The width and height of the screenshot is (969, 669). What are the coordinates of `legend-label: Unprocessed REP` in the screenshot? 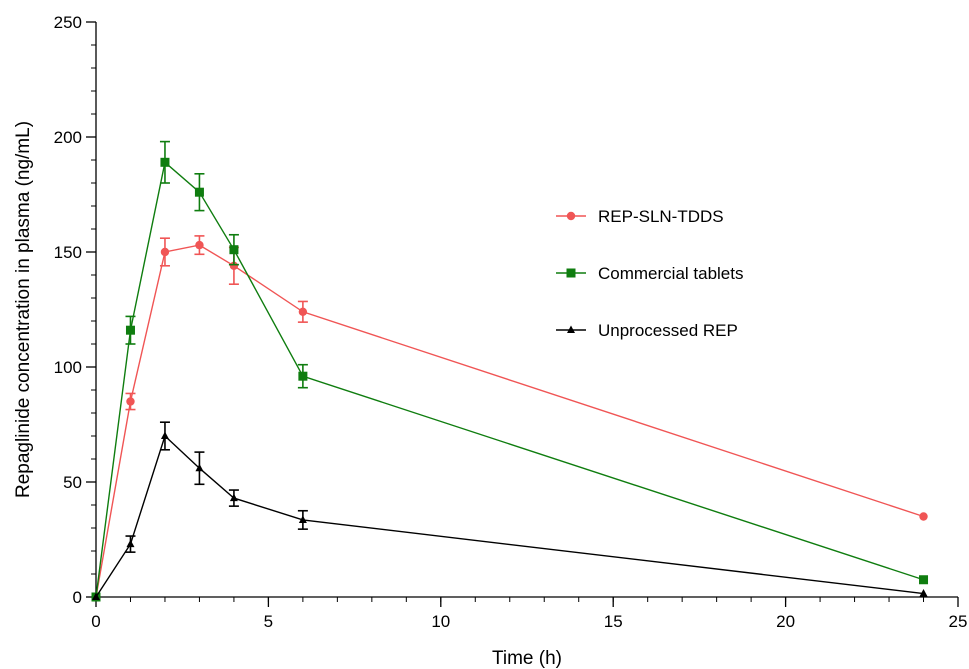 It's located at (668, 330).